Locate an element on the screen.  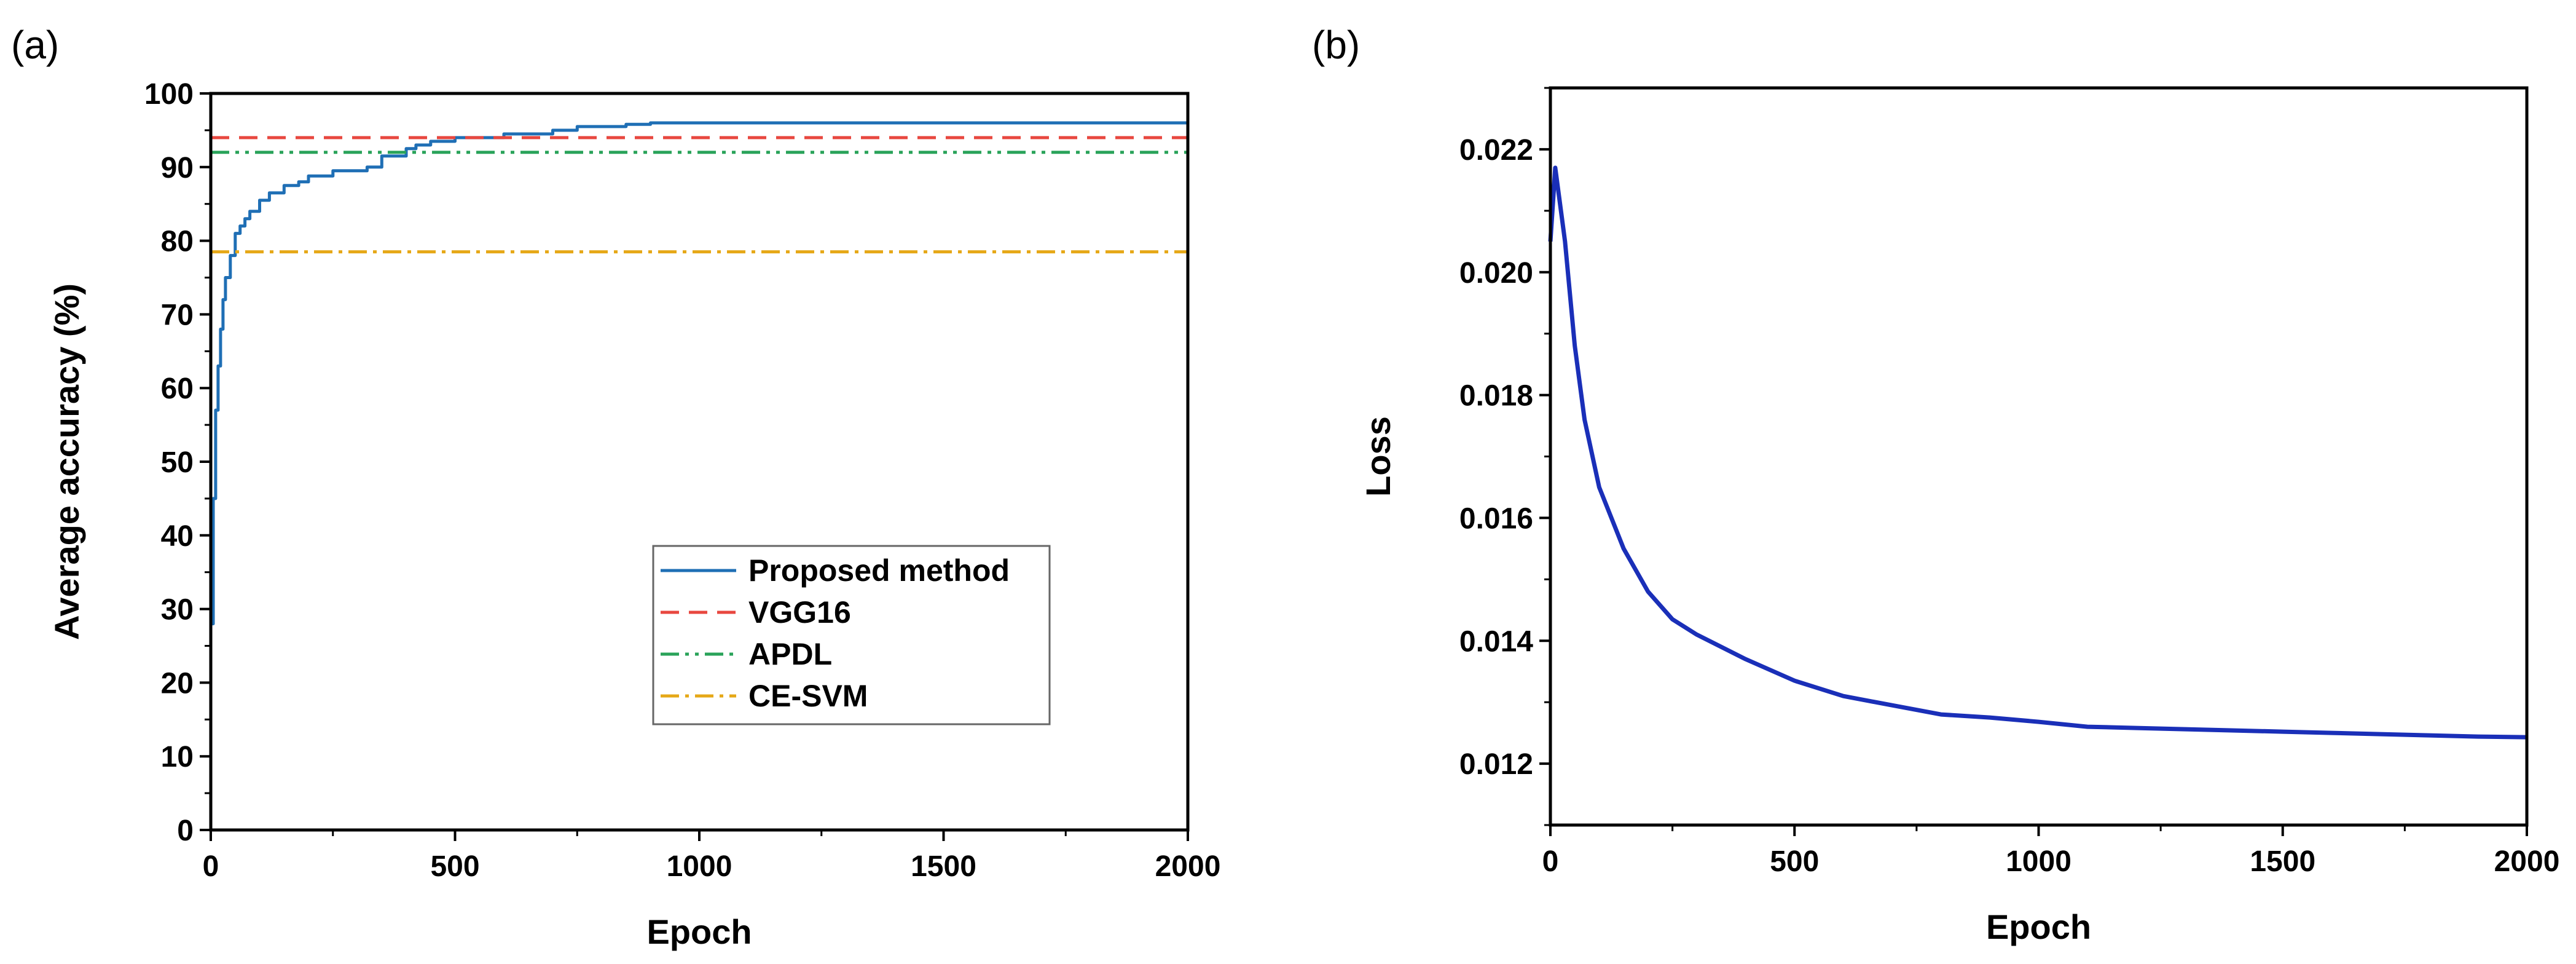
loss-y-axis-title: Loss is located at coordinates (1378, 456).